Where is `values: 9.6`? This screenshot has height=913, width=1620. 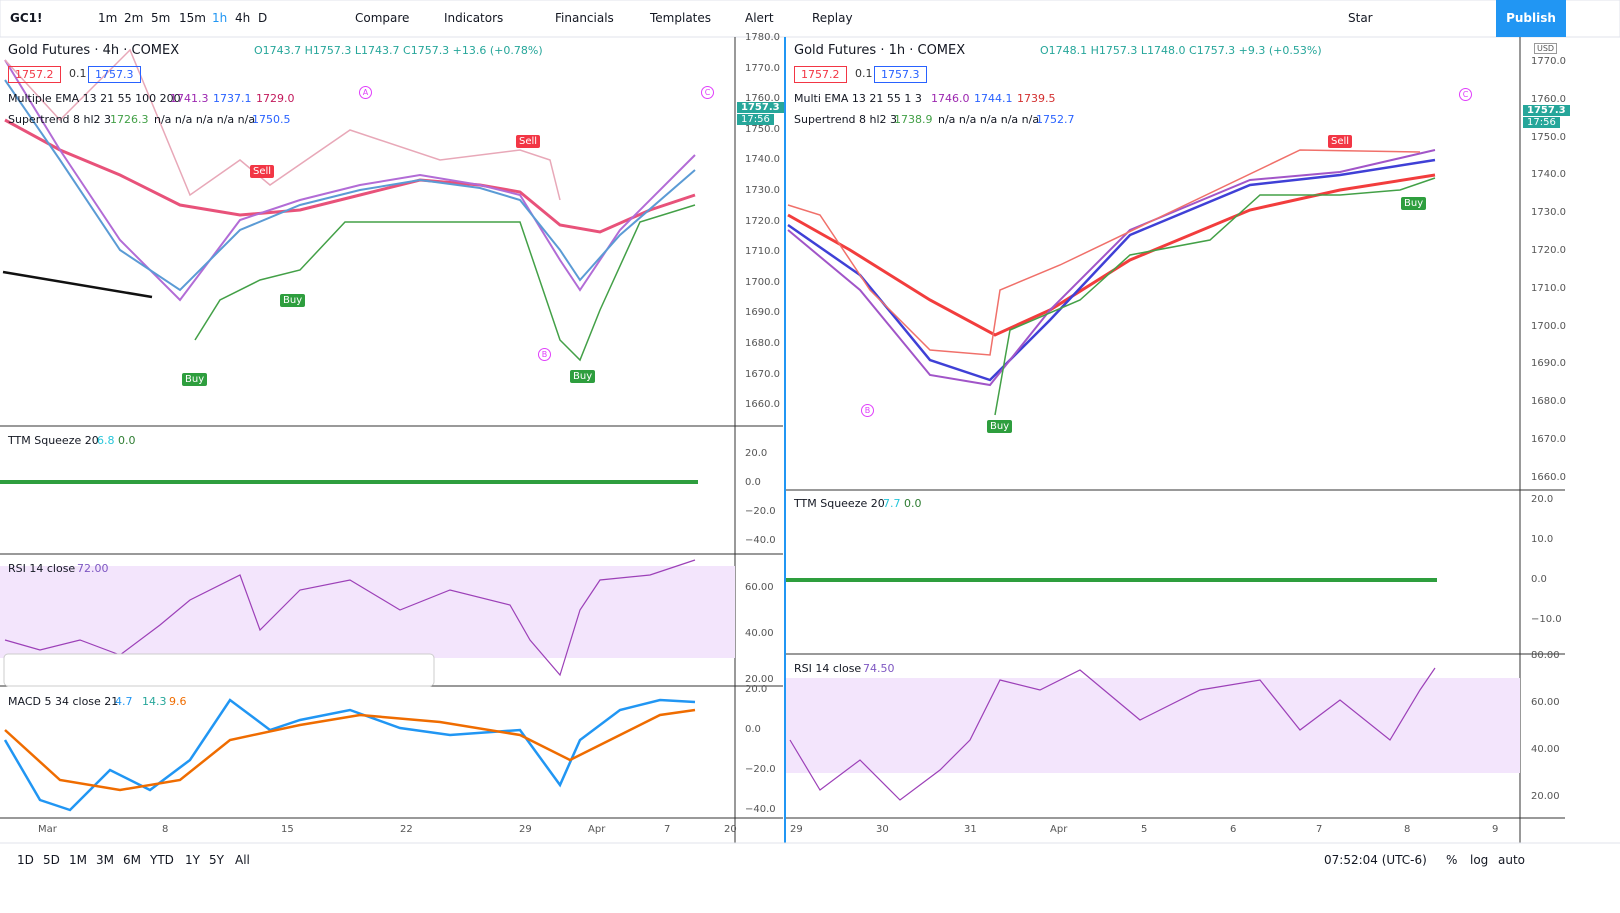 values: 9.6 is located at coordinates (178, 701).